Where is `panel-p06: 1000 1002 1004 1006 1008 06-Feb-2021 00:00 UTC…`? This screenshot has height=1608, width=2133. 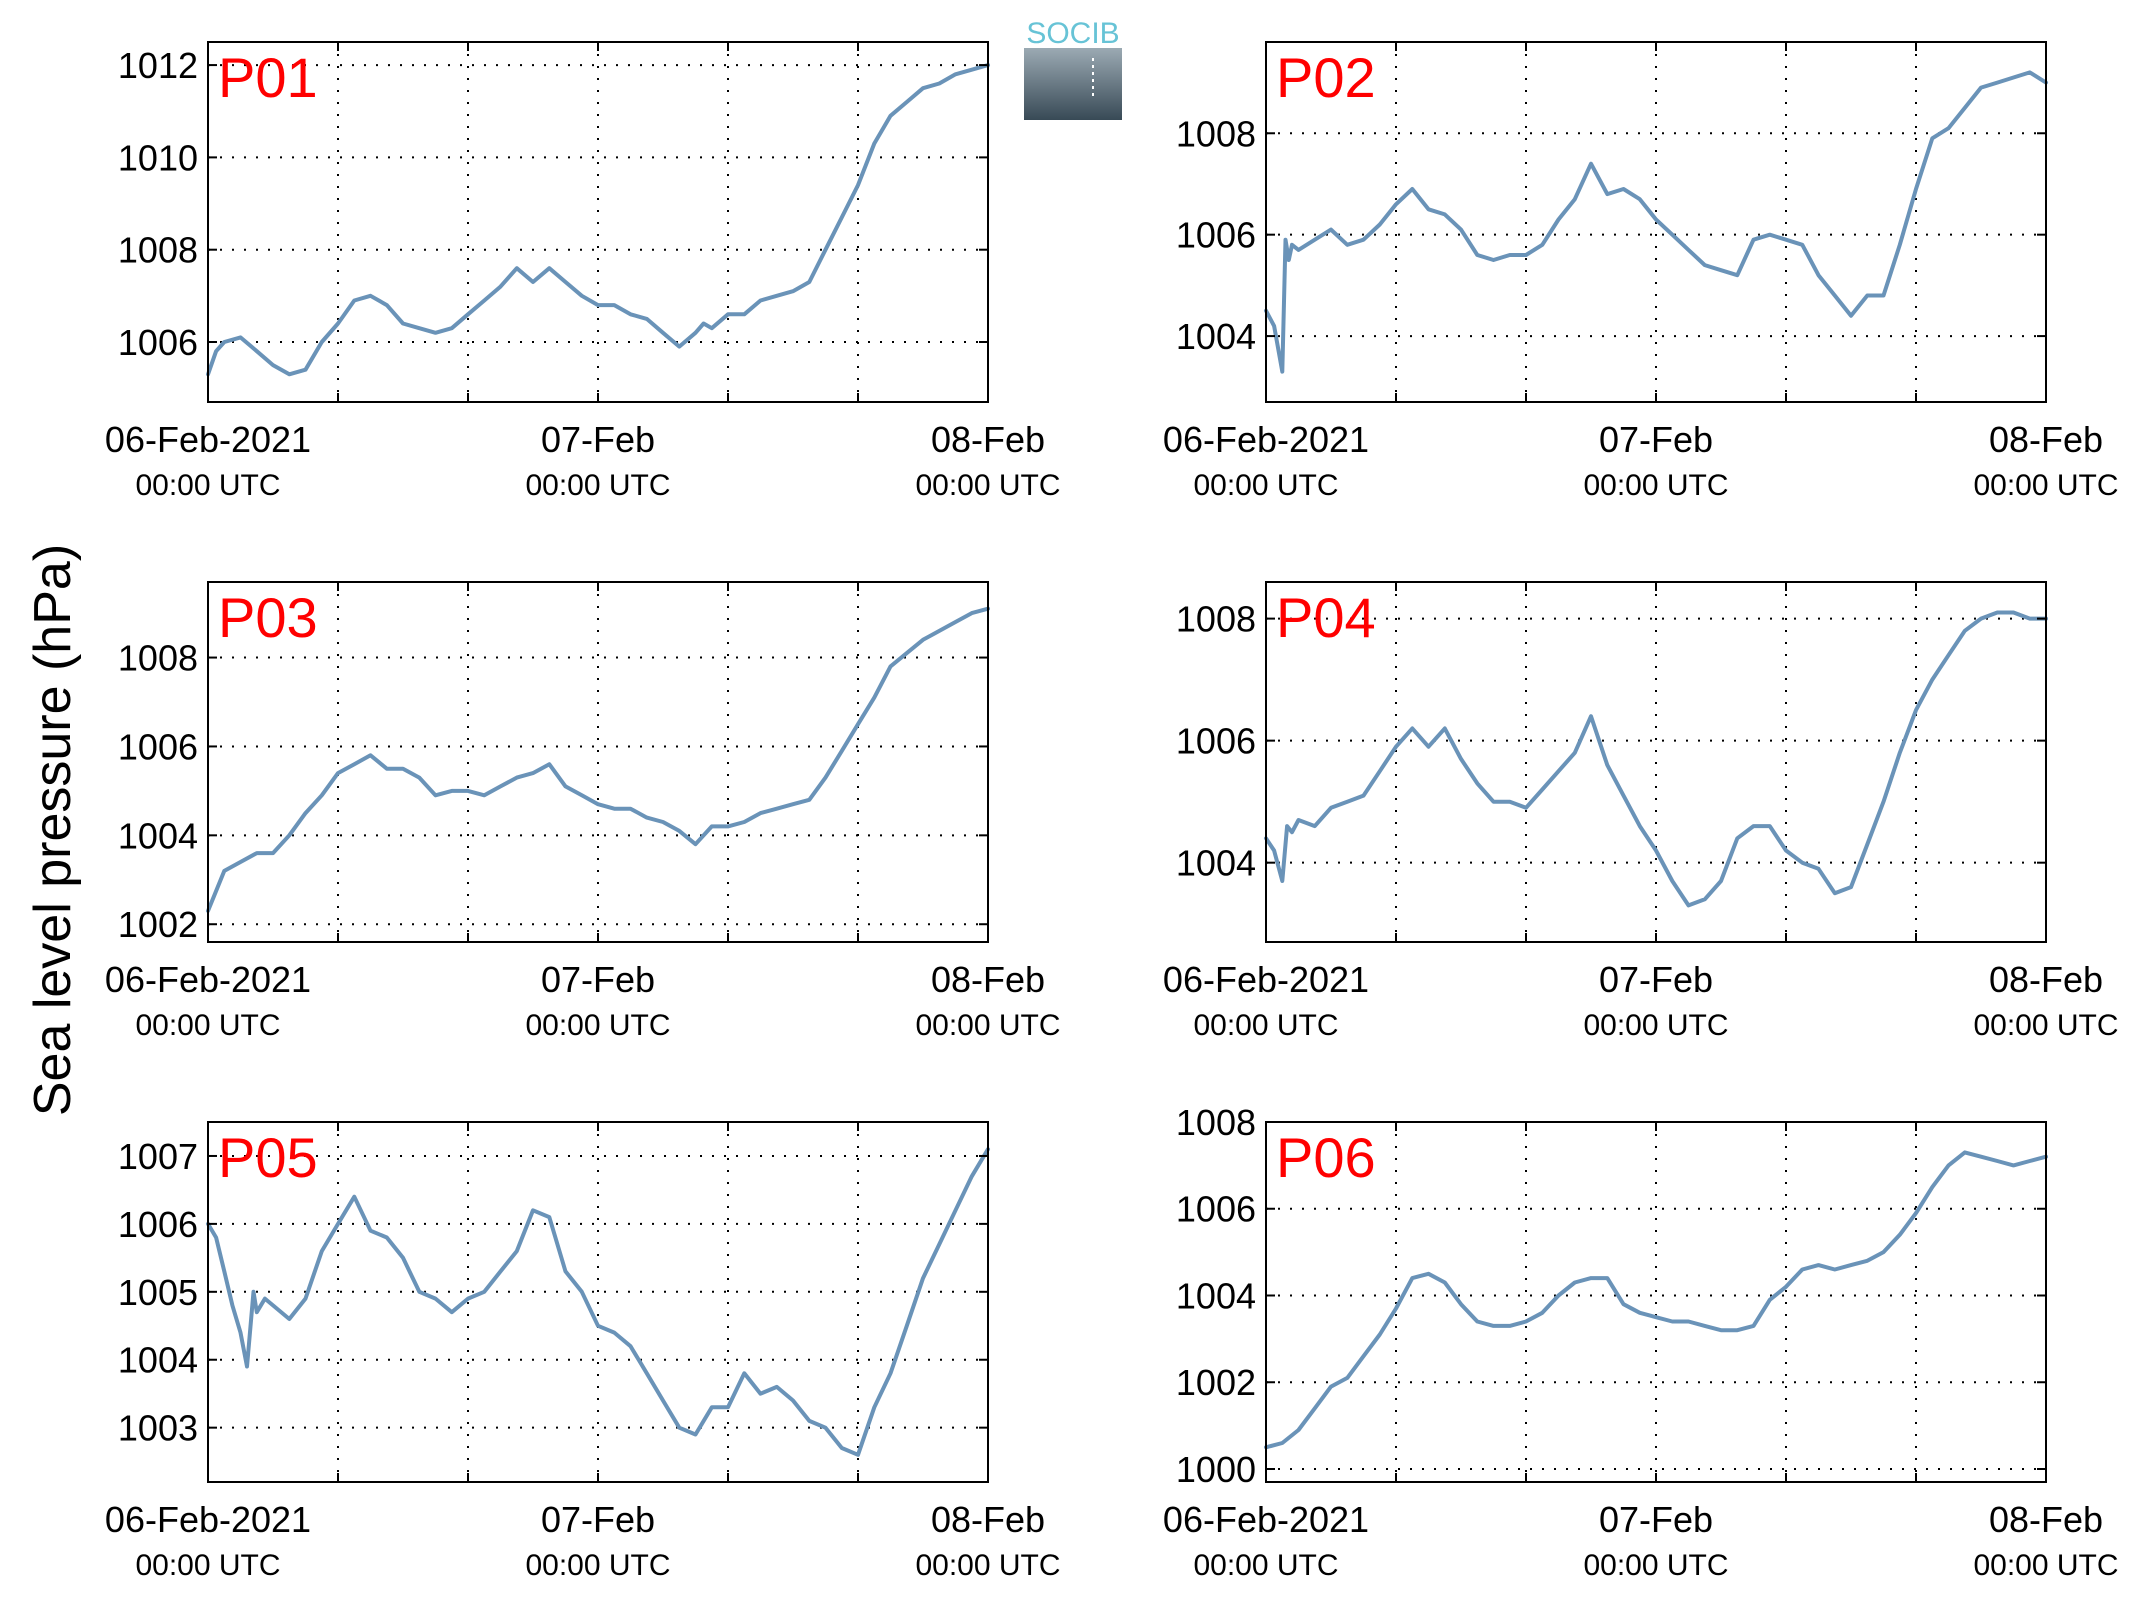
panel-p06: 1000 1002 1004 1006 1008 06-Feb-2021 00:00 UTC… is located at coordinates (1641, 1342).